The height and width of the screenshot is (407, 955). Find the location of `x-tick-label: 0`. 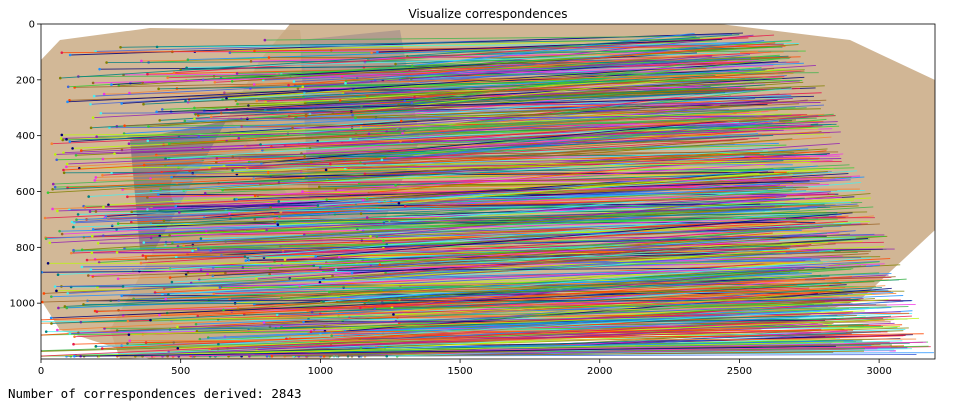

x-tick-label: 0 is located at coordinates (41, 371).